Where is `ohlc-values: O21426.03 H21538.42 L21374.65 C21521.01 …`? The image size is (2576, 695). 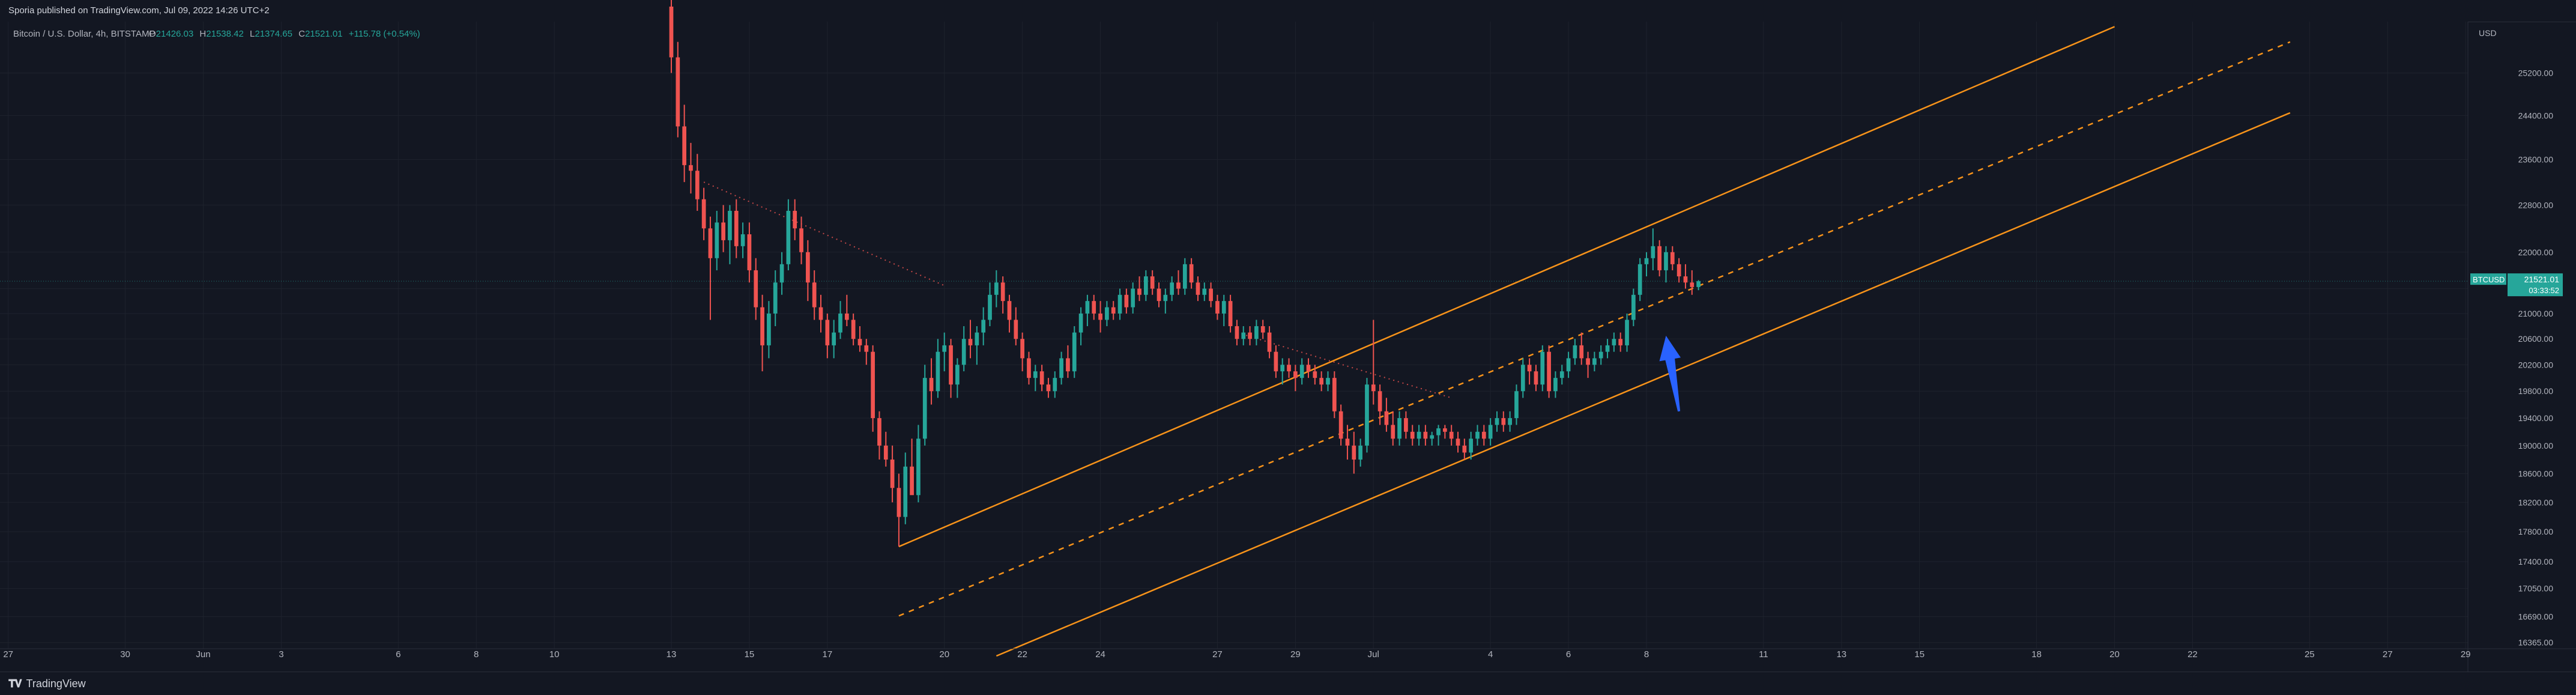
ohlc-values: O21426.03 H21538.42 L21374.65 C21521.01 … is located at coordinates (284, 34).